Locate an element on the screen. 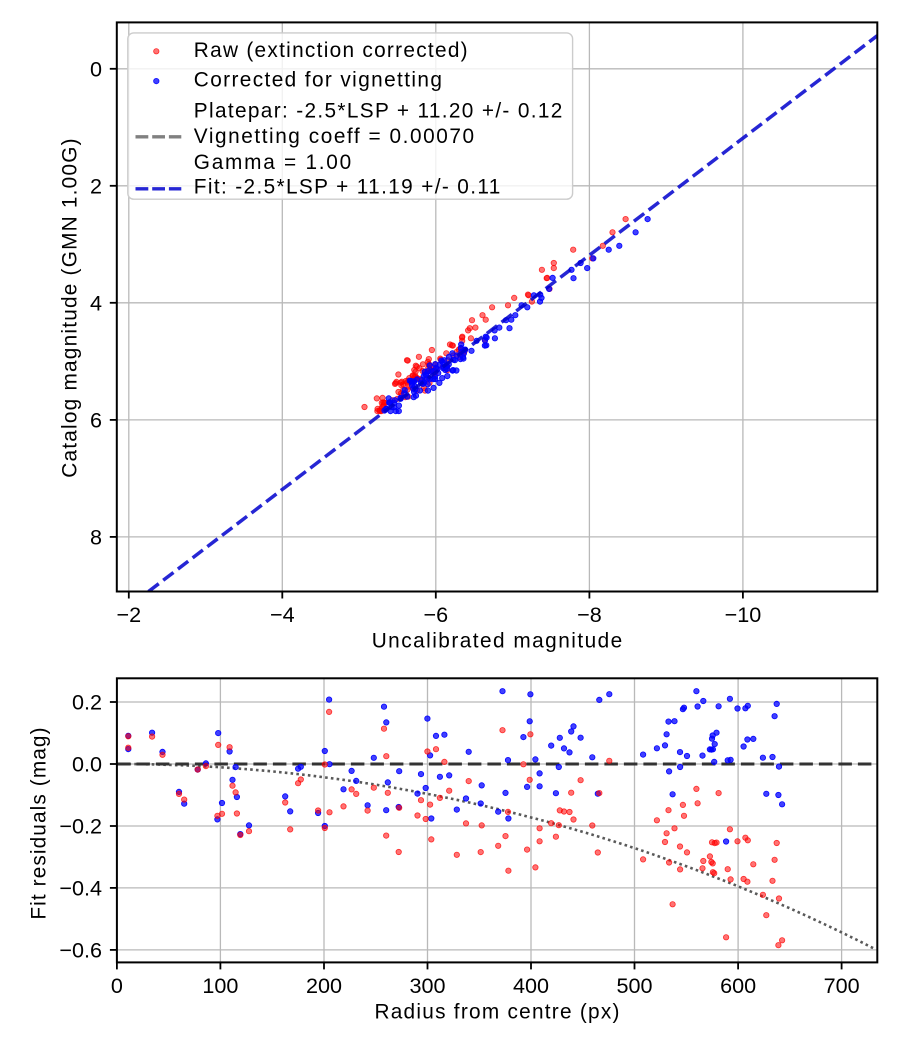 The width and height of the screenshot is (900, 1055). svg-text: Catalog magnitude (GMN 1.00G) is located at coordinates (70, 307).